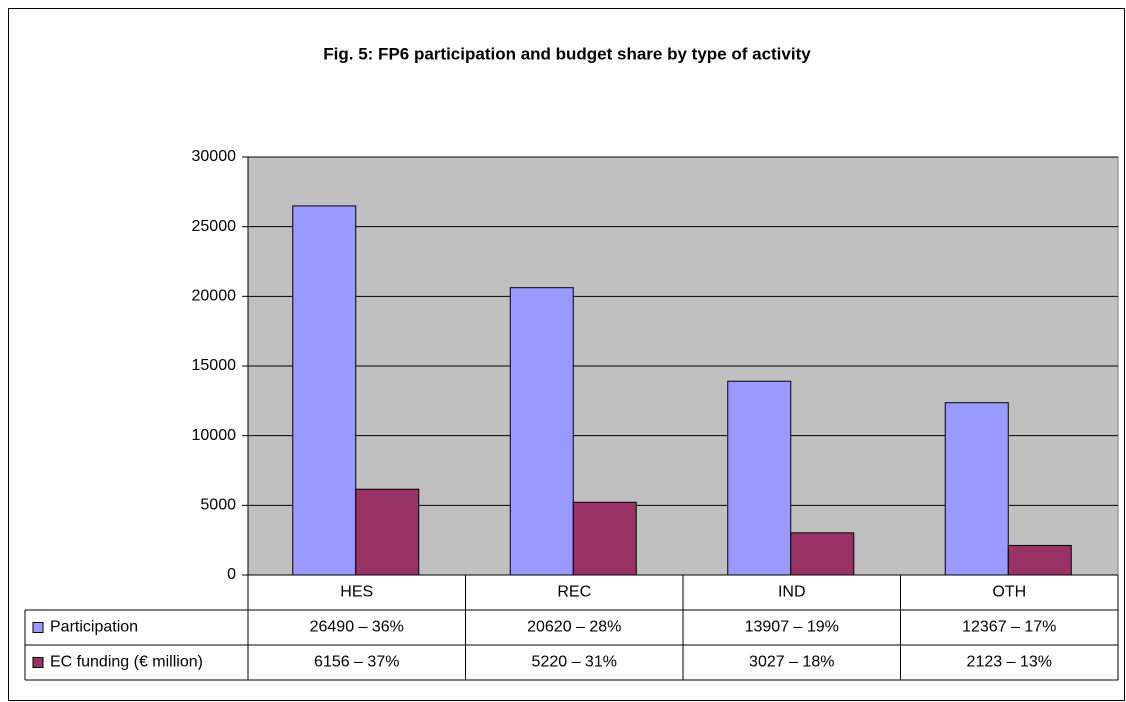  I want to click on y-tick-label: 20000, so click(214, 296).